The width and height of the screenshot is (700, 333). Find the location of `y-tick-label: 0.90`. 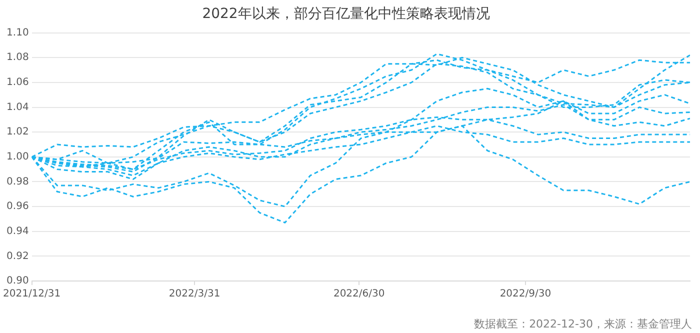

y-tick-label: 0.90 is located at coordinates (17, 281).